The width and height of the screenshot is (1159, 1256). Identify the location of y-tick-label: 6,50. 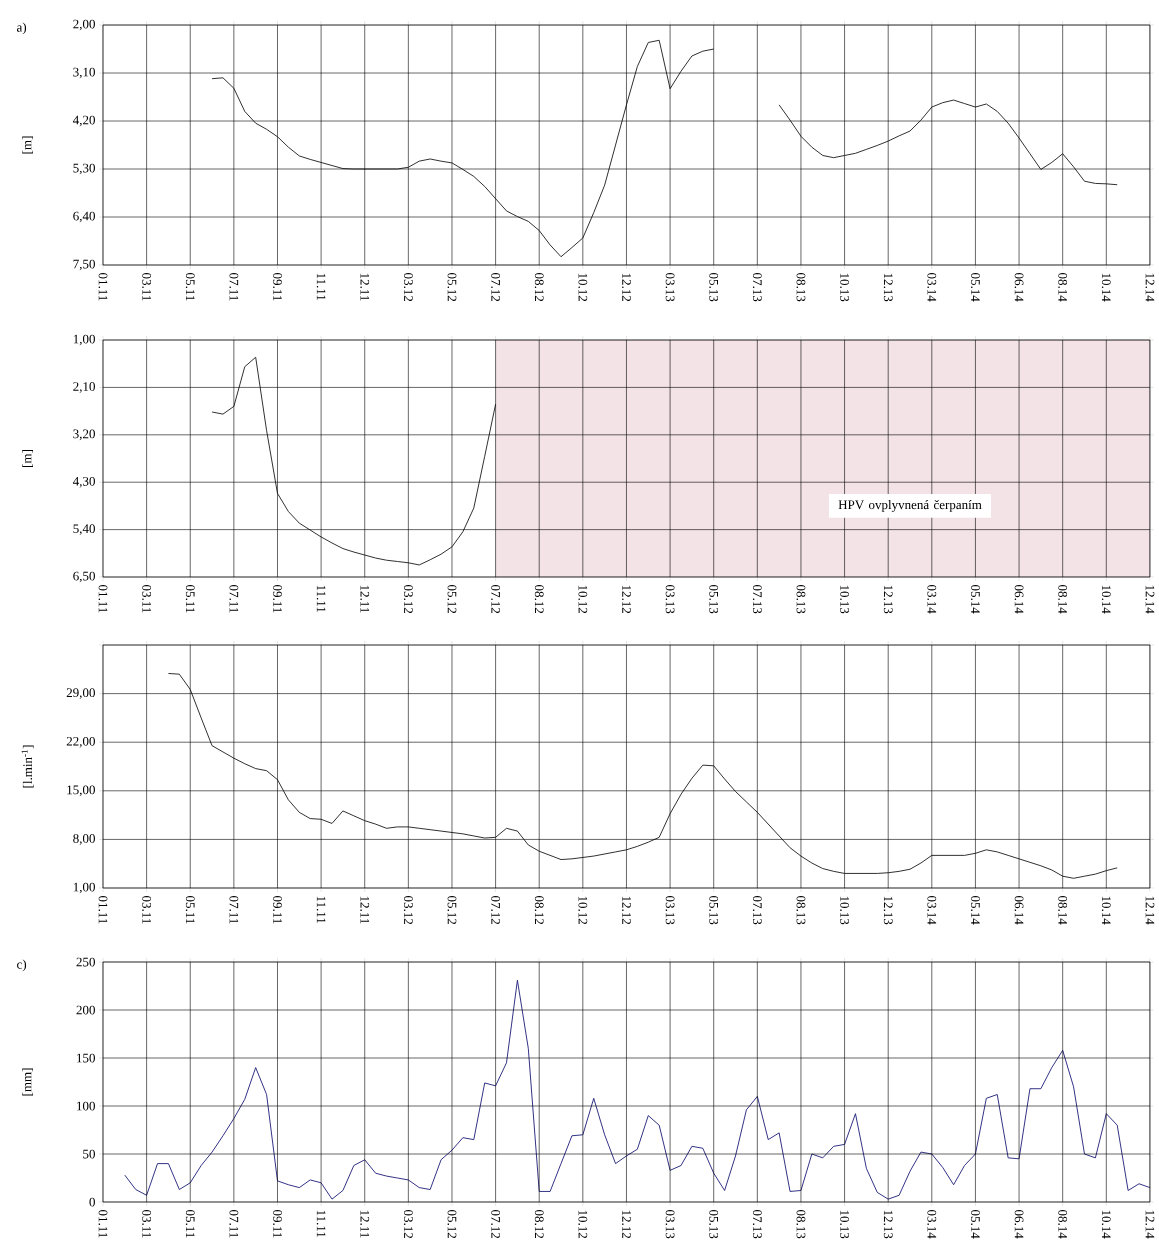
(84, 577).